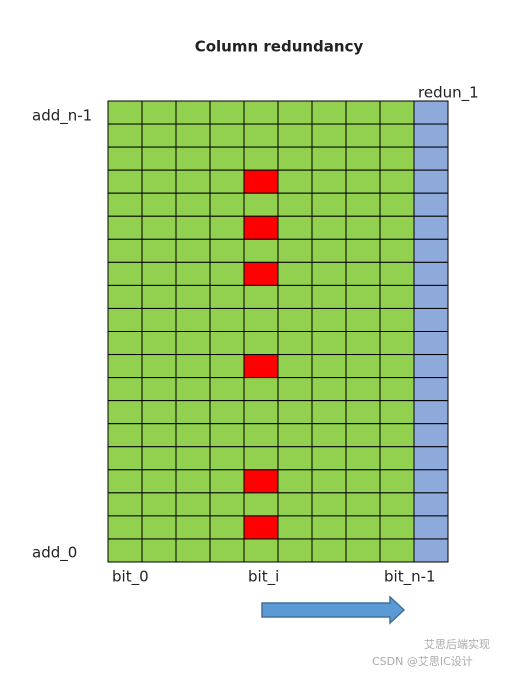  What do you see at coordinates (62, 116) in the screenshot?
I see `top-address-label: add_n-1` at bounding box center [62, 116].